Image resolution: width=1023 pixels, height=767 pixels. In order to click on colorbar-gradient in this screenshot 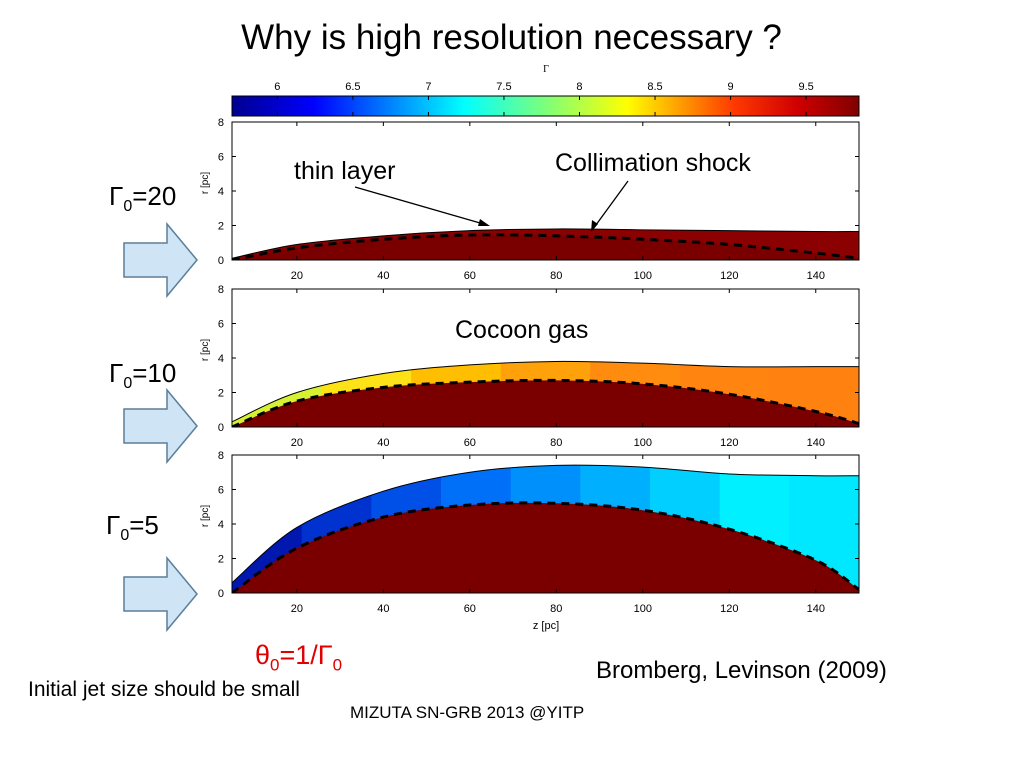, I will do `click(545, 106)`.